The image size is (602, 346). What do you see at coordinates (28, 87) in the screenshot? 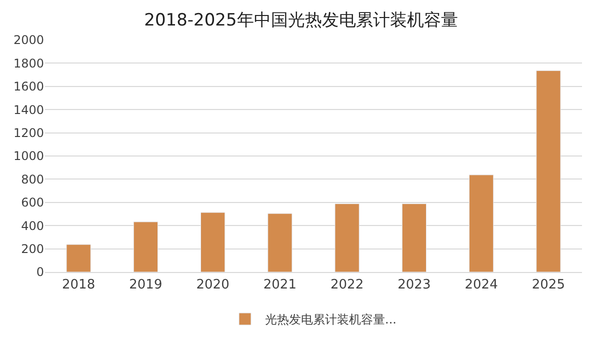
I see `y-tick-label: 1600` at bounding box center [28, 87].